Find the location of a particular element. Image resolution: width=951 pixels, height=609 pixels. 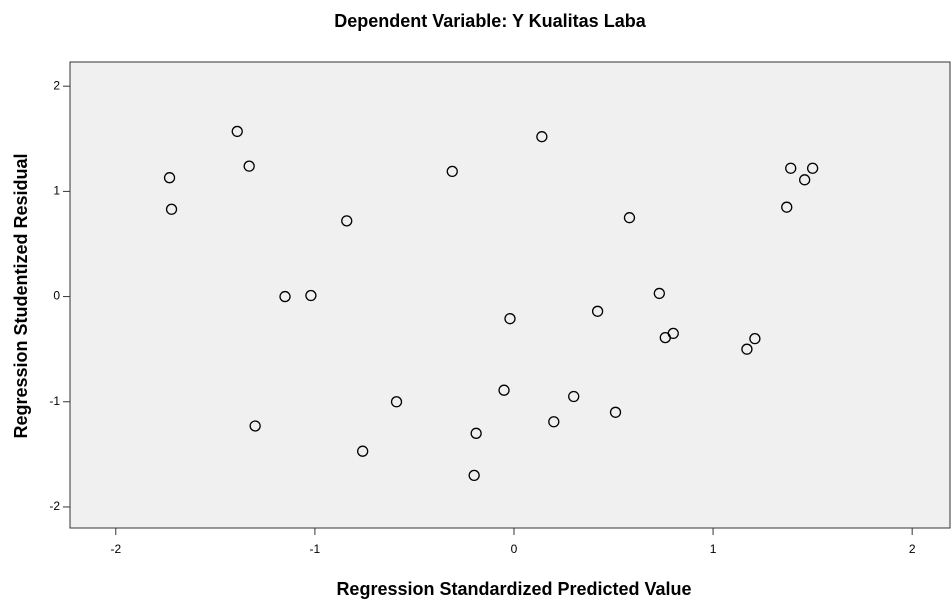

chart-title: Dependent Variable: Y Kualitas Laba is located at coordinates (490, 21).